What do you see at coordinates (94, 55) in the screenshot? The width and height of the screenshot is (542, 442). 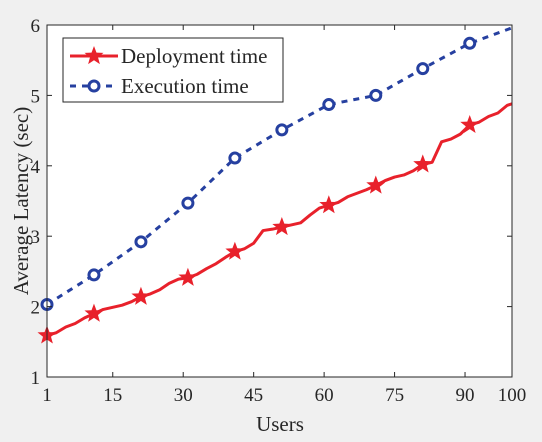 I see `legend-marker-deployment` at bounding box center [94, 55].